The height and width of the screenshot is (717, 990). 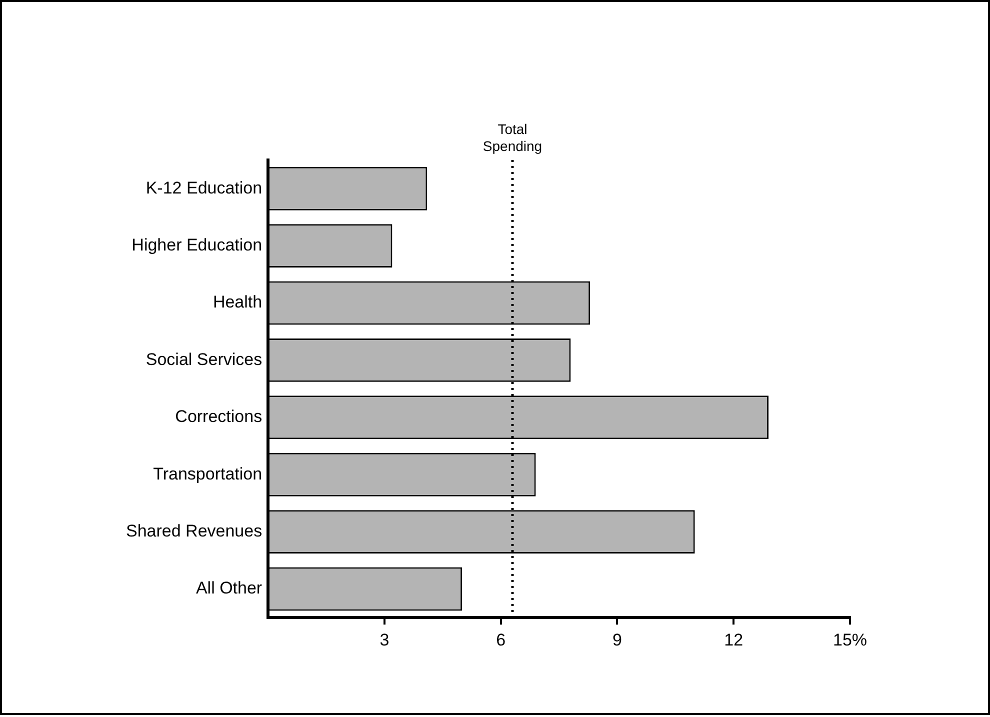 What do you see at coordinates (207, 474) in the screenshot?
I see `y-tick-label: Transportation` at bounding box center [207, 474].